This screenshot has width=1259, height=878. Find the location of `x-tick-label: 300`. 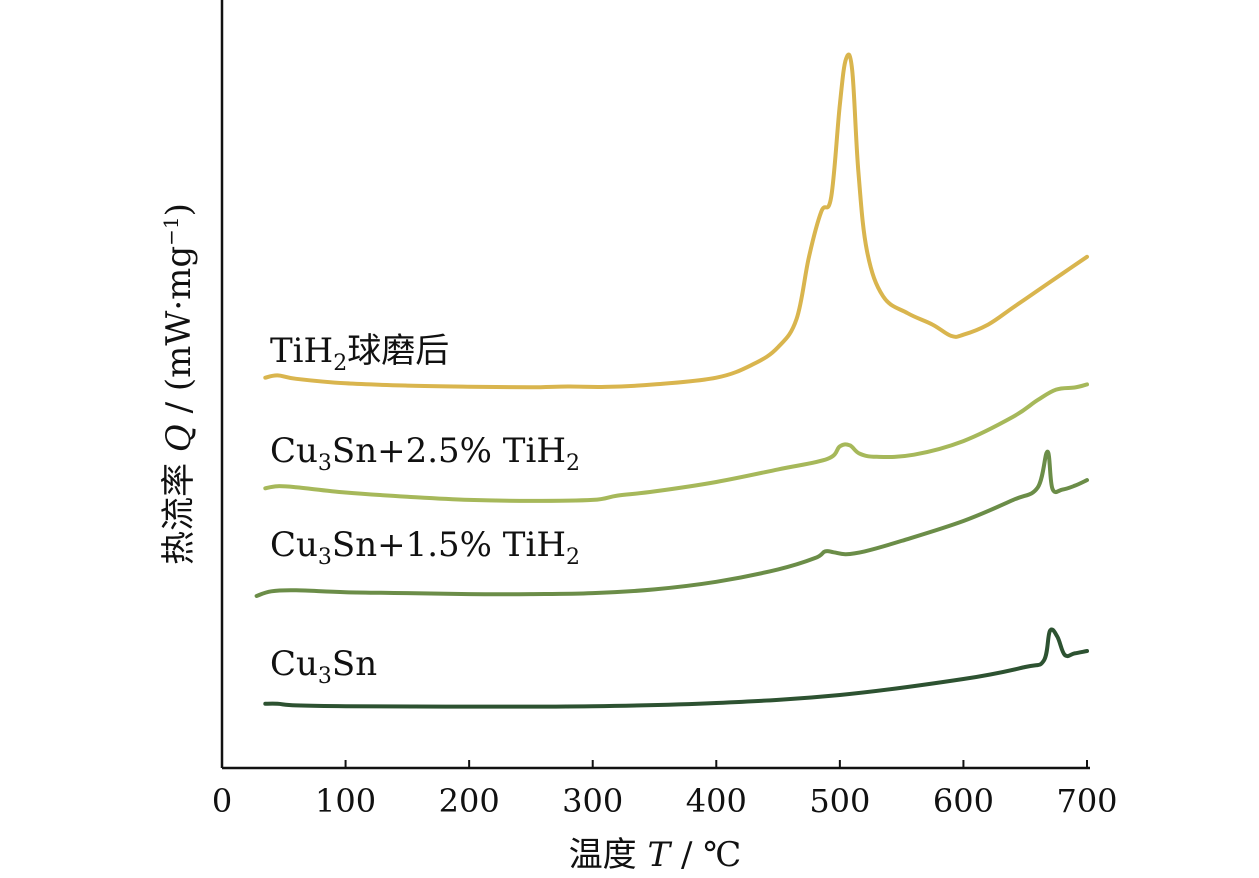

x-tick-label: 300 is located at coordinates (592, 801).